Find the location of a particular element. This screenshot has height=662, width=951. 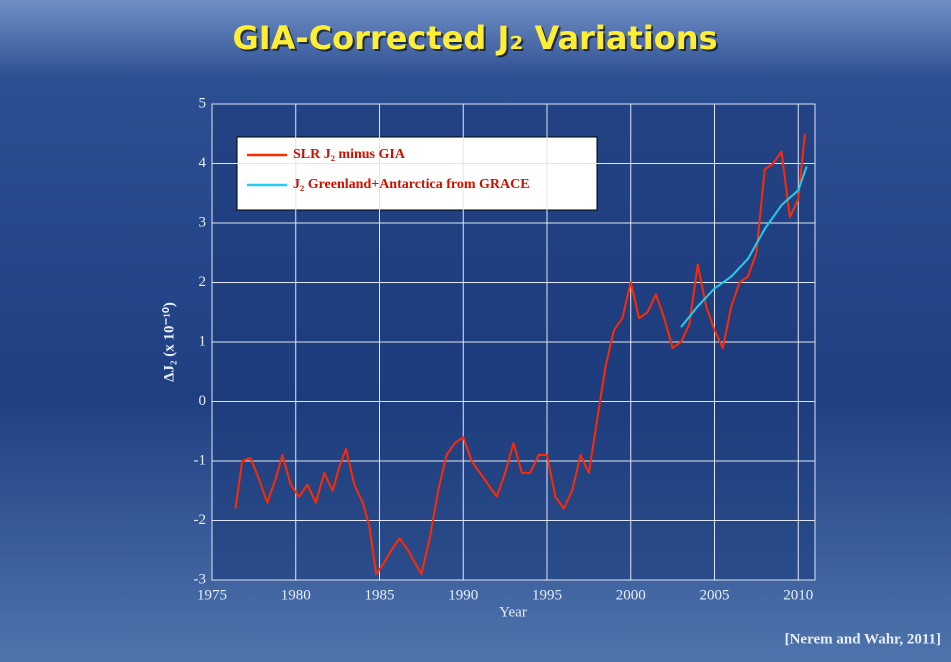

y-axis-label: ΔJ₂ (x 10⁻¹⁰) is located at coordinates (169, 342).